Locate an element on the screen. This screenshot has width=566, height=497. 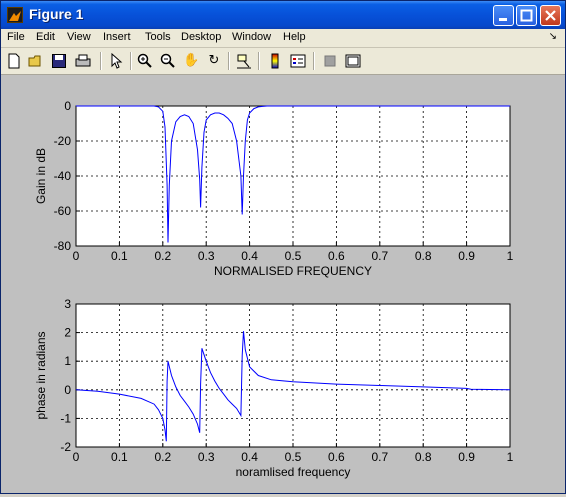
y-tick-label: -80 is located at coordinates (63, 246).